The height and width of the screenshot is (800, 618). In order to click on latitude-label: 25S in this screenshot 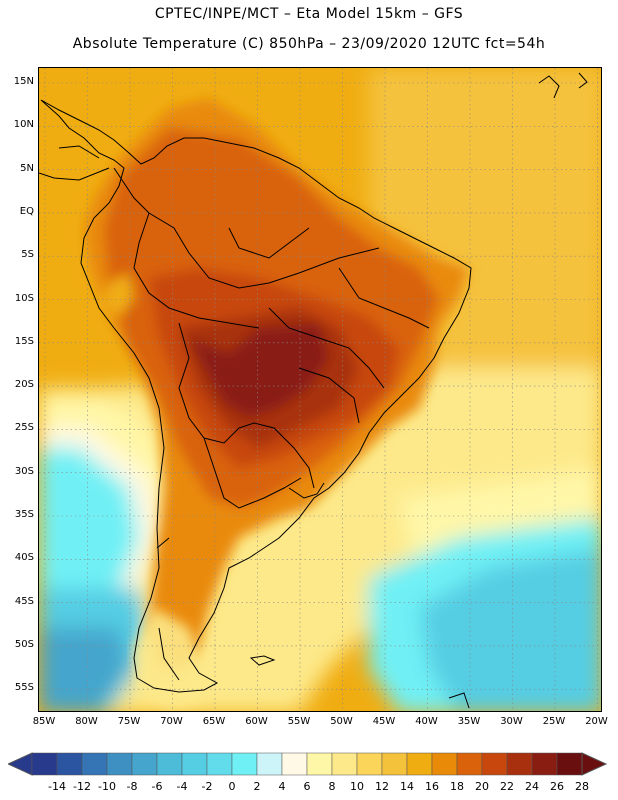, I will do `click(24, 428)`.